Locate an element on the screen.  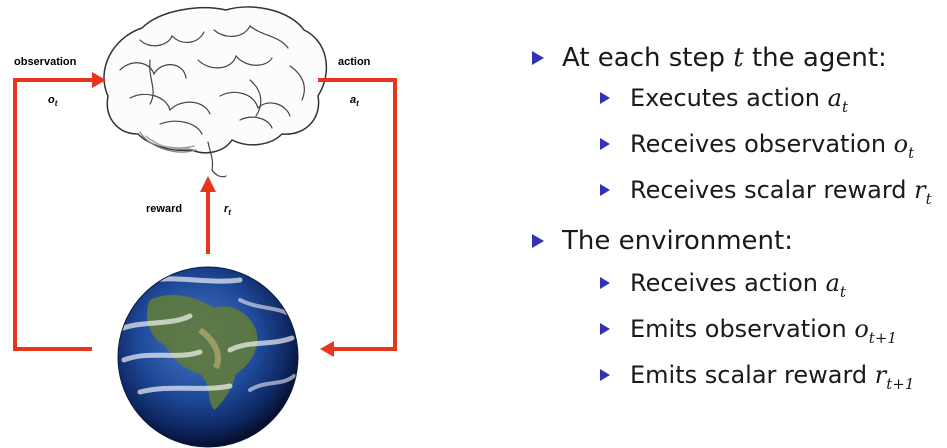
action-arrow is located at coordinates (357, 214).